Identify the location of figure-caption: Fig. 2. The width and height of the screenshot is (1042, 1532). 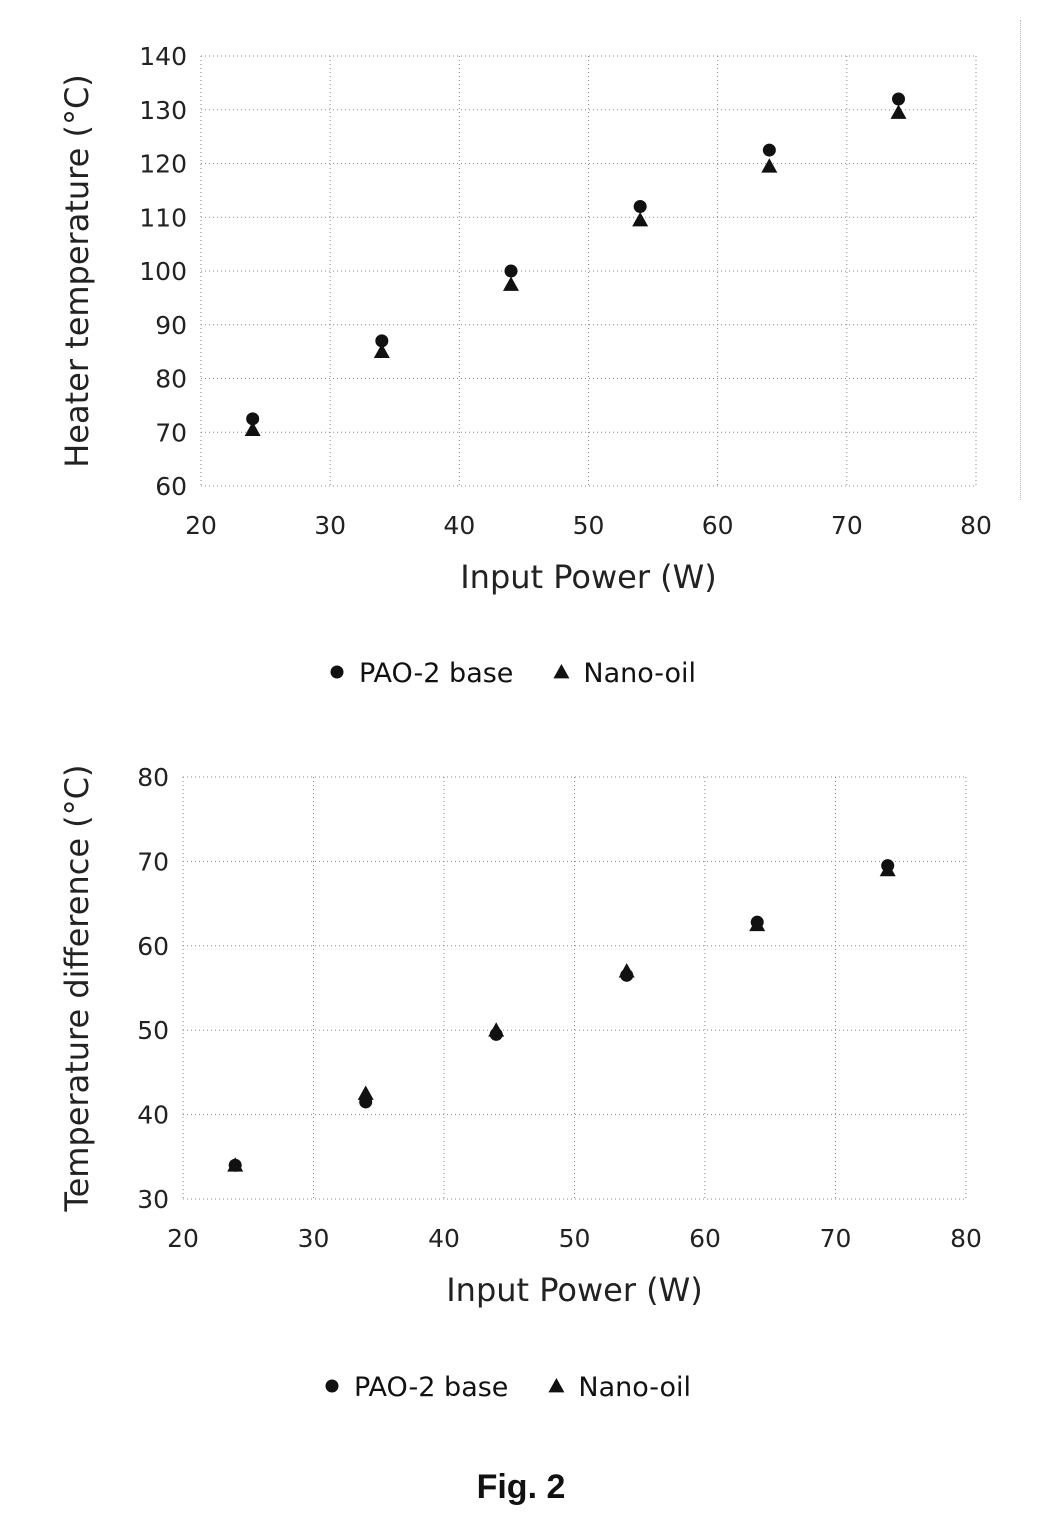
(521, 1487).